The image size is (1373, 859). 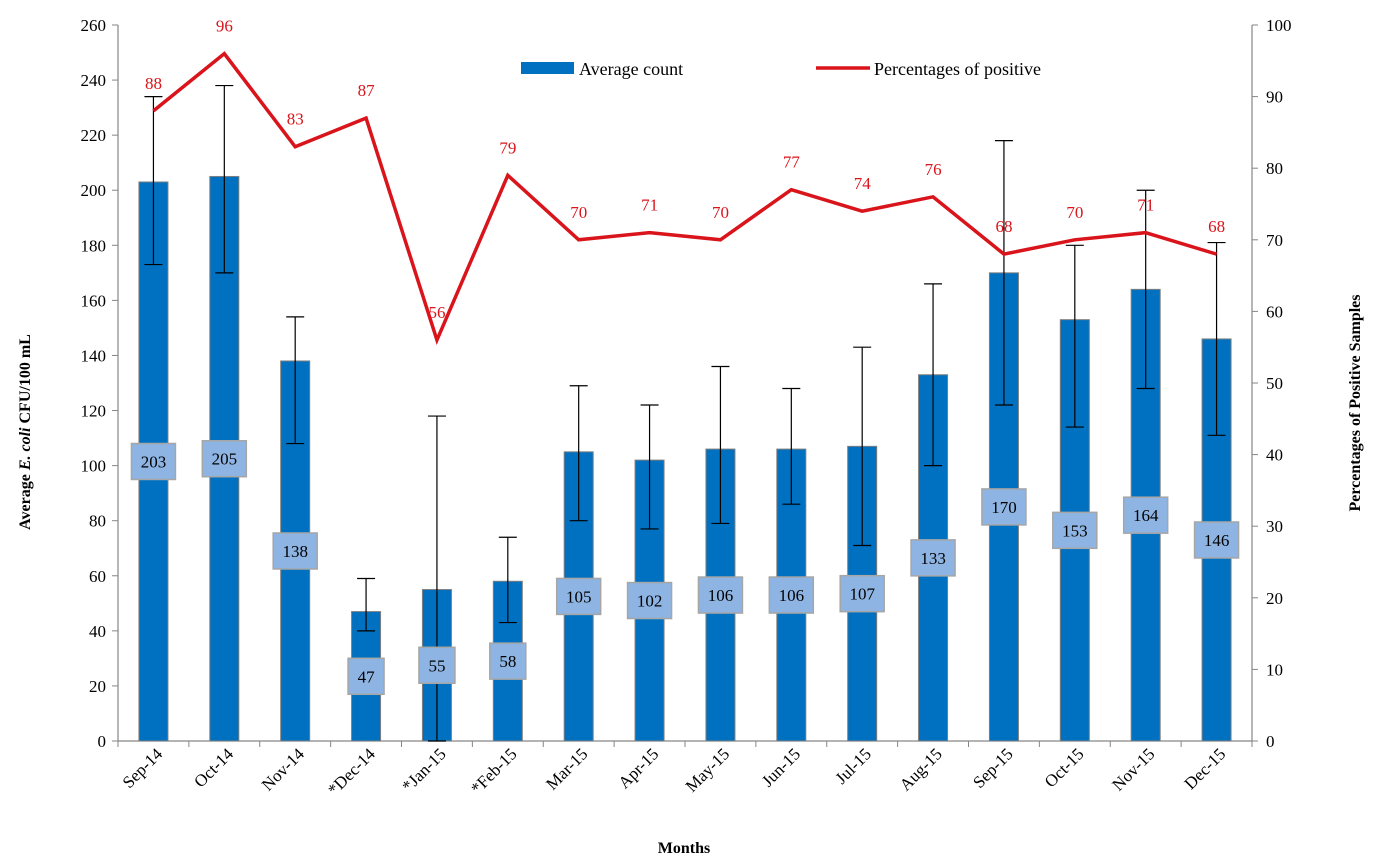 I want to click on y-left-tick-label: 220, so click(x=94, y=135).